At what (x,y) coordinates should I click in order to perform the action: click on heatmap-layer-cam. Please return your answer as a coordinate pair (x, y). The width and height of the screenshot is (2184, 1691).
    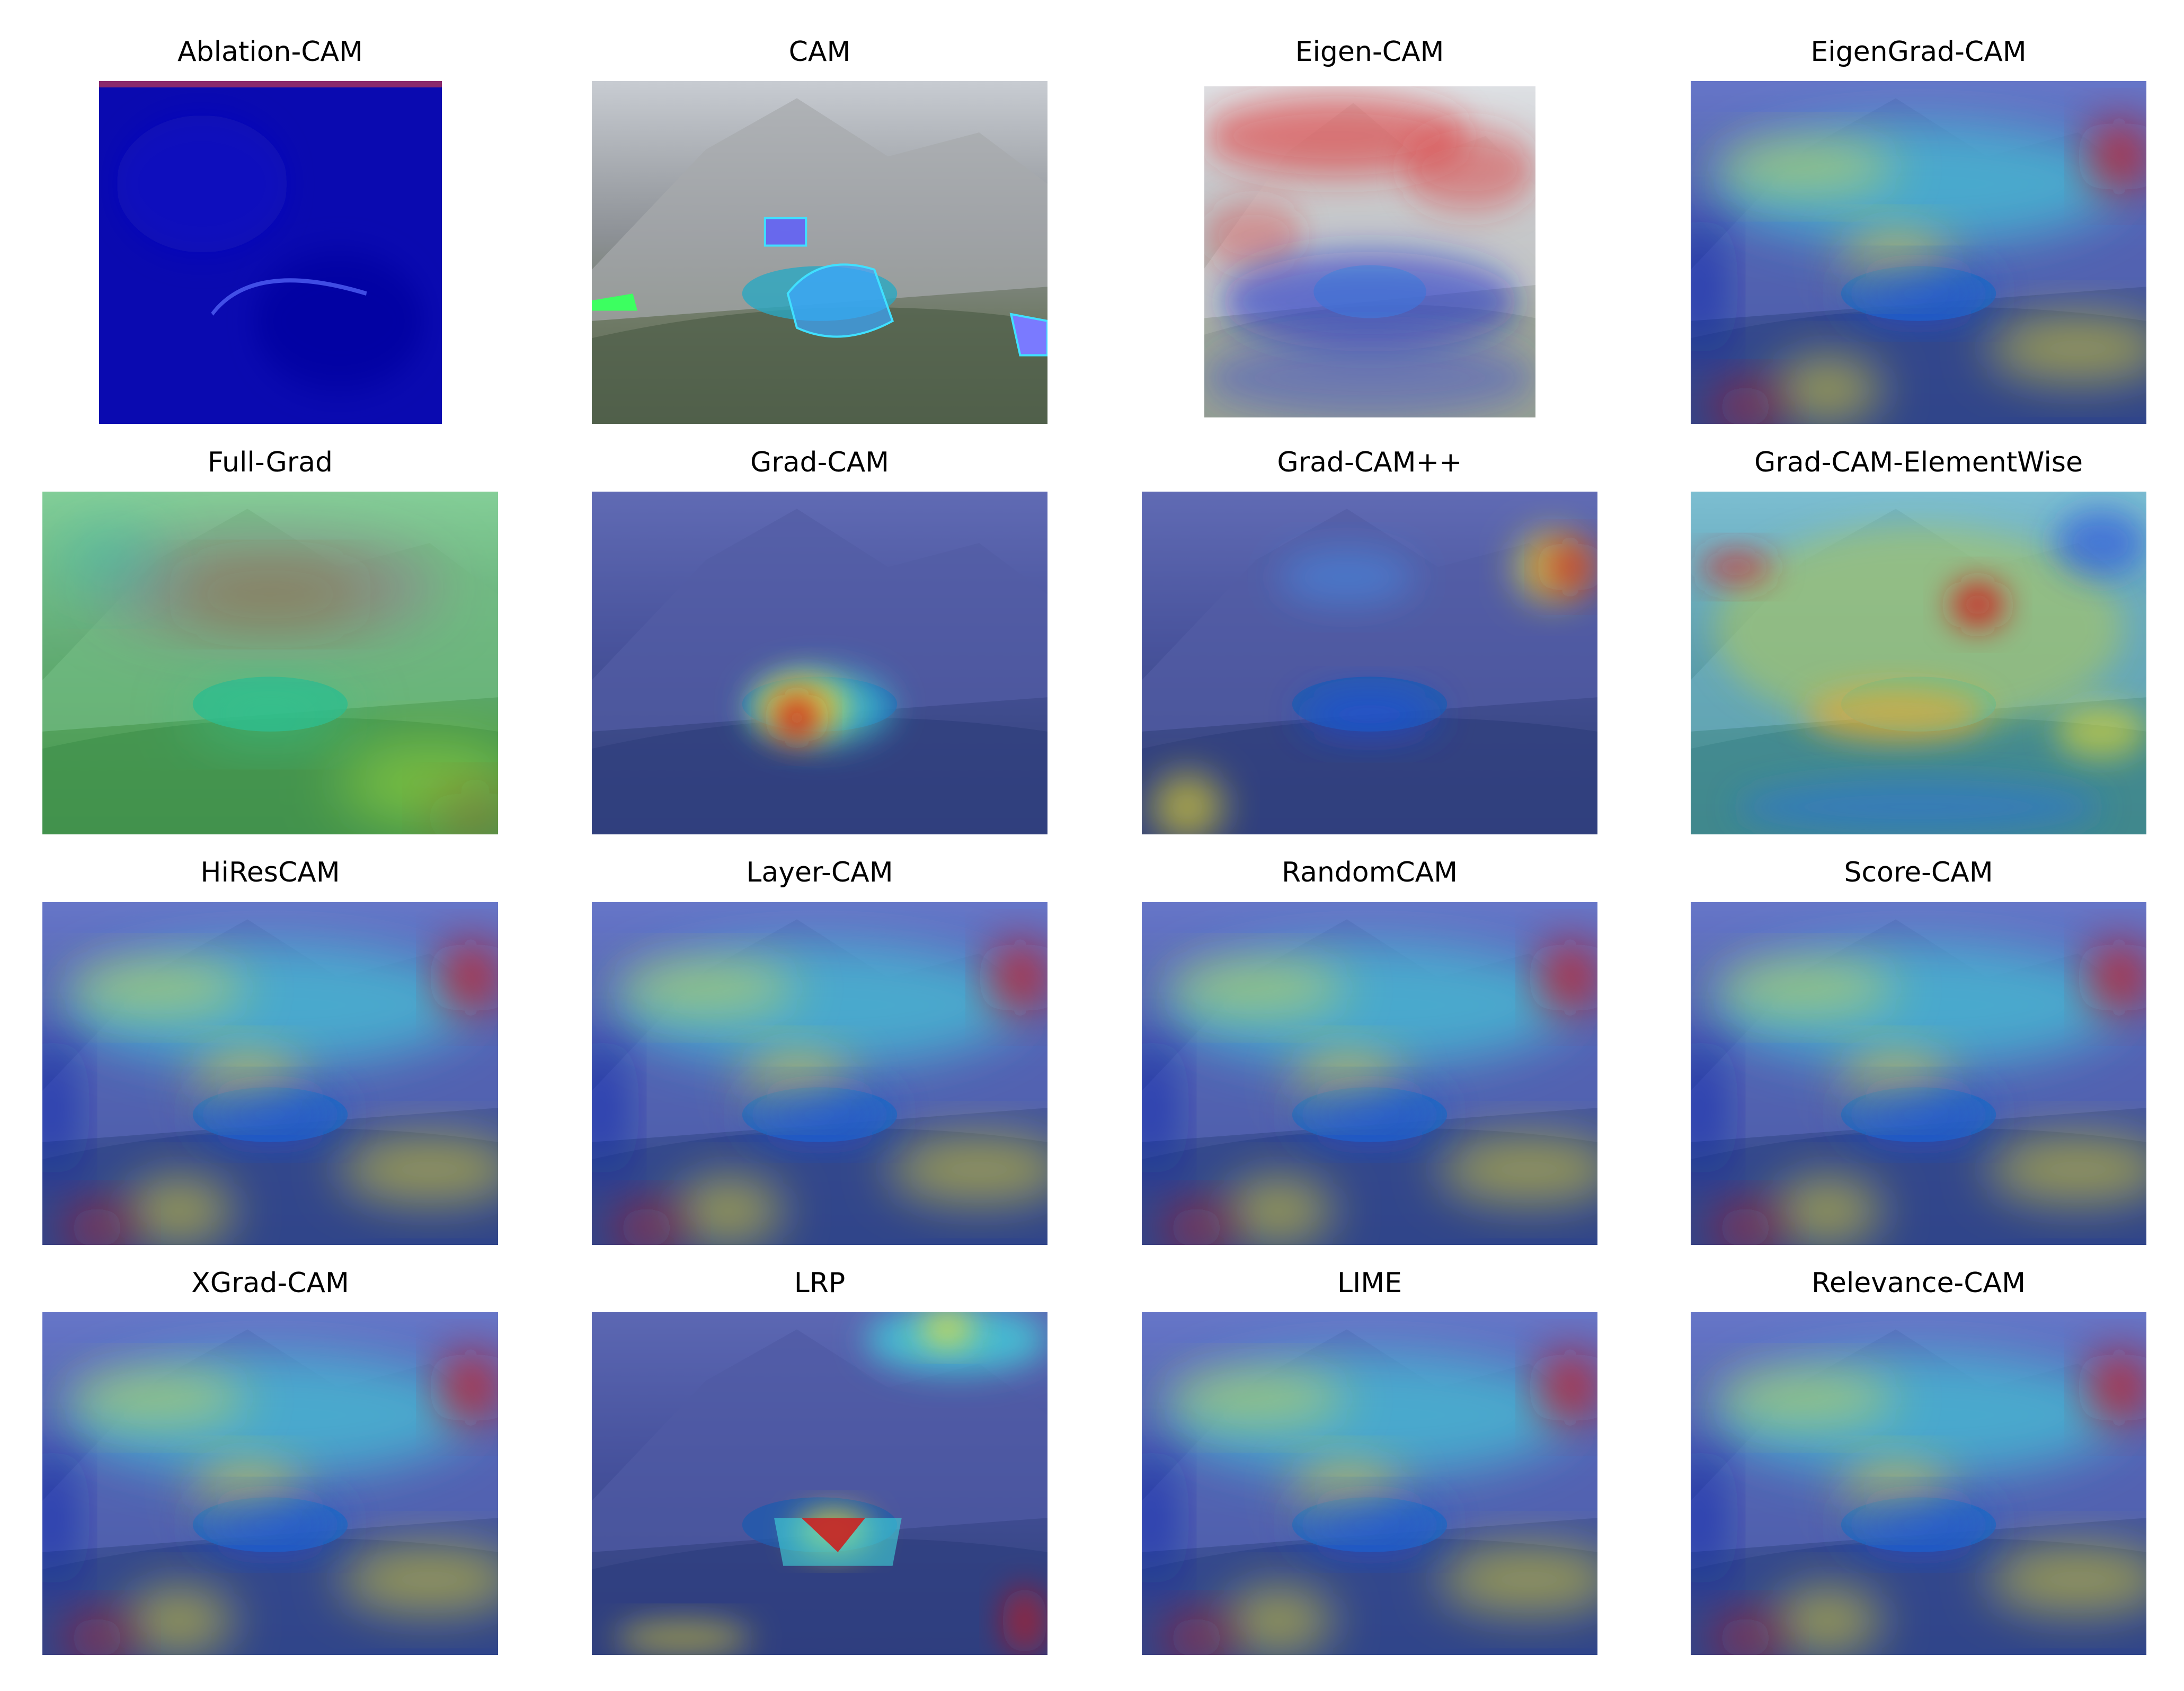
    Looking at the image, I should click on (819, 1073).